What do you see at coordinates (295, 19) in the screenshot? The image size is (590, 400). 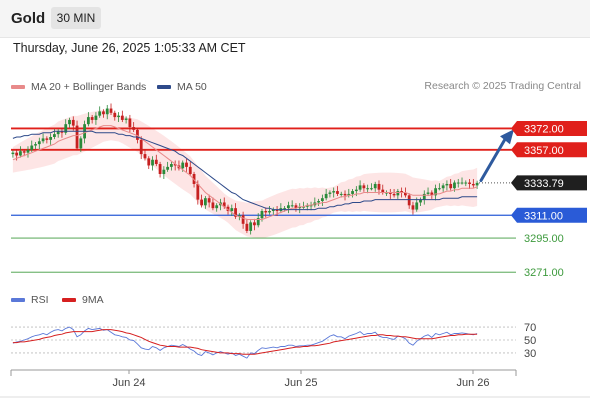 I see `top-bar: Gold 30 MIN` at bounding box center [295, 19].